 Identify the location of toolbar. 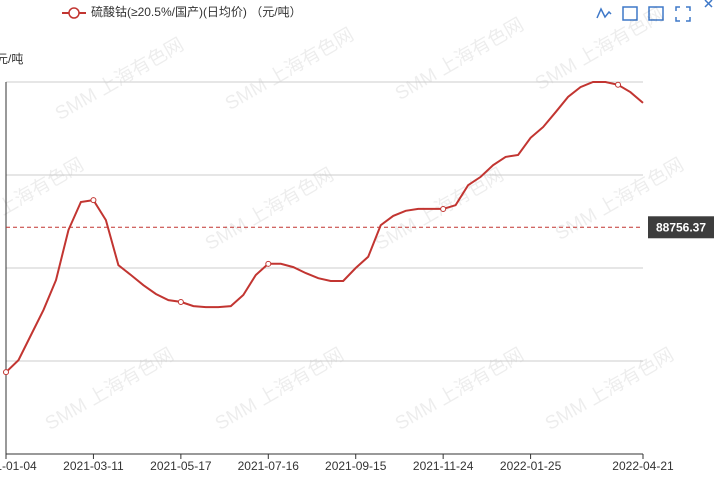
(654, 11).